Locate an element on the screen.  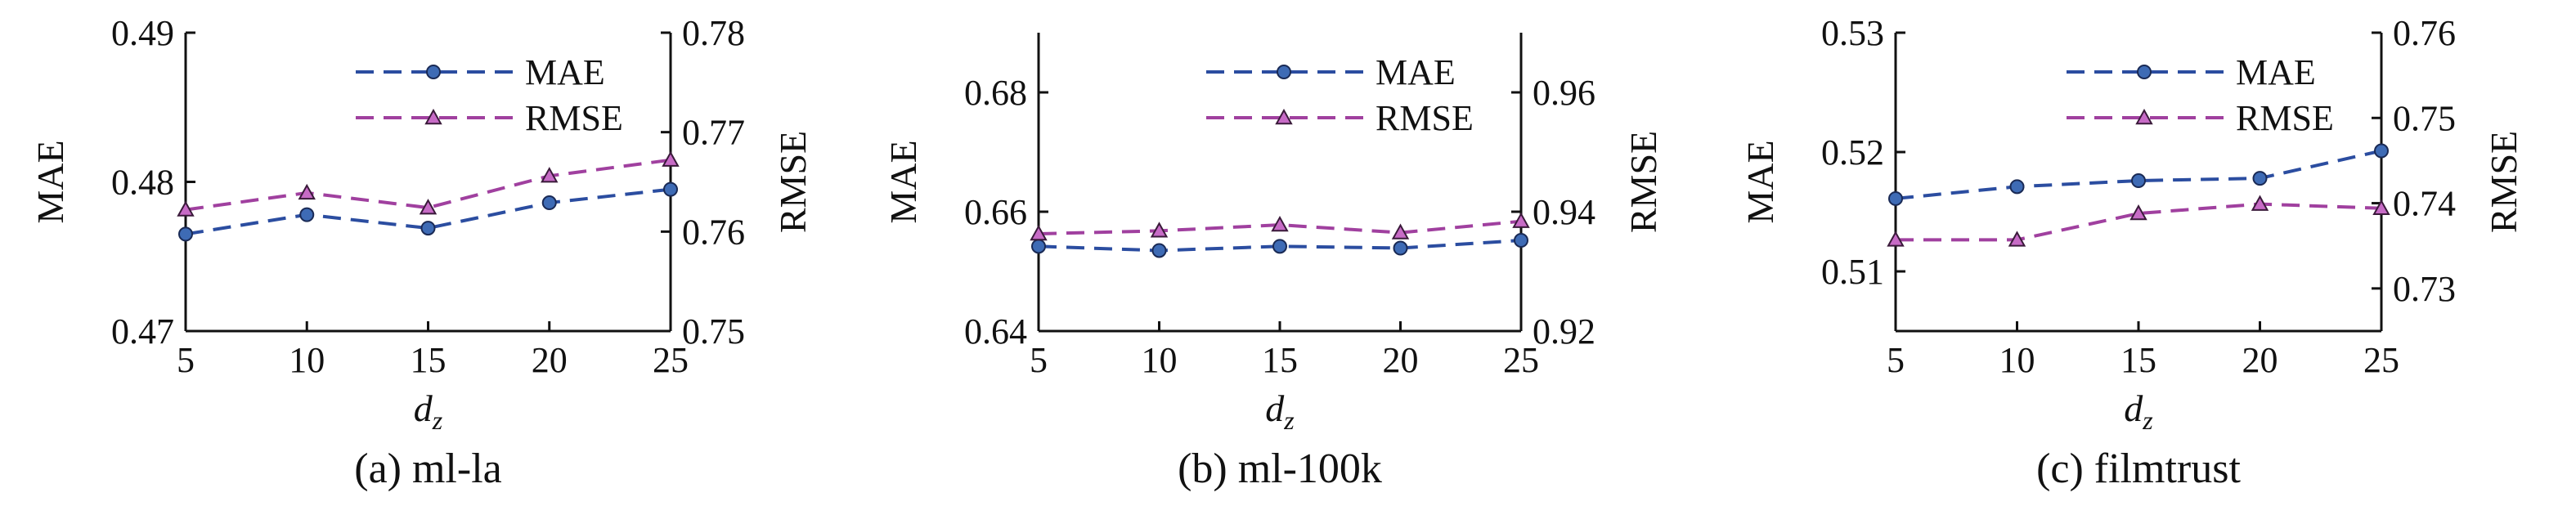
panel-caption: (c) filmtrust is located at coordinates (2138, 469).